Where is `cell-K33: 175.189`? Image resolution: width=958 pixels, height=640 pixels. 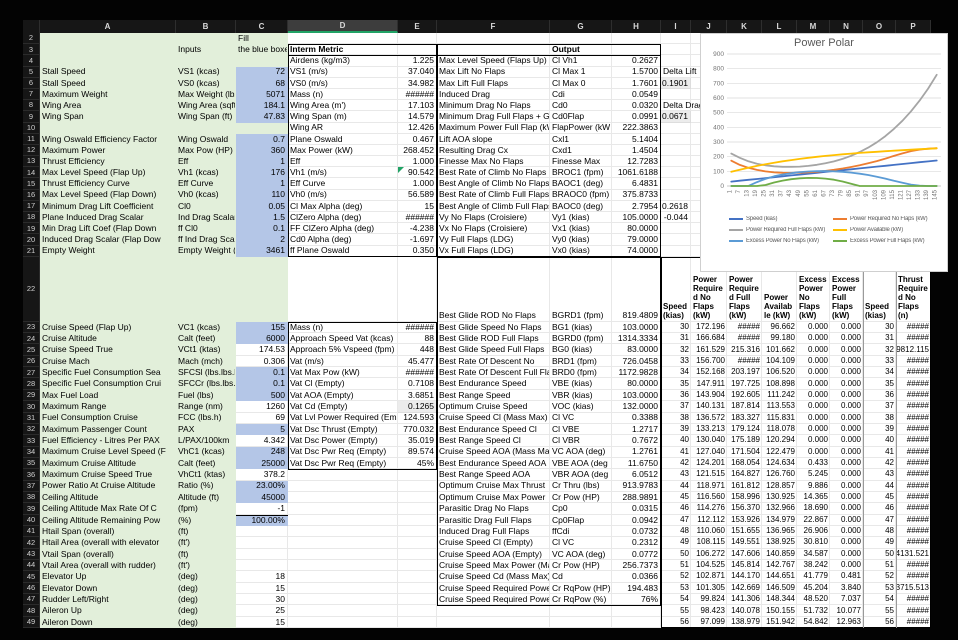
cell-K33: 175.189 is located at coordinates (744, 441).